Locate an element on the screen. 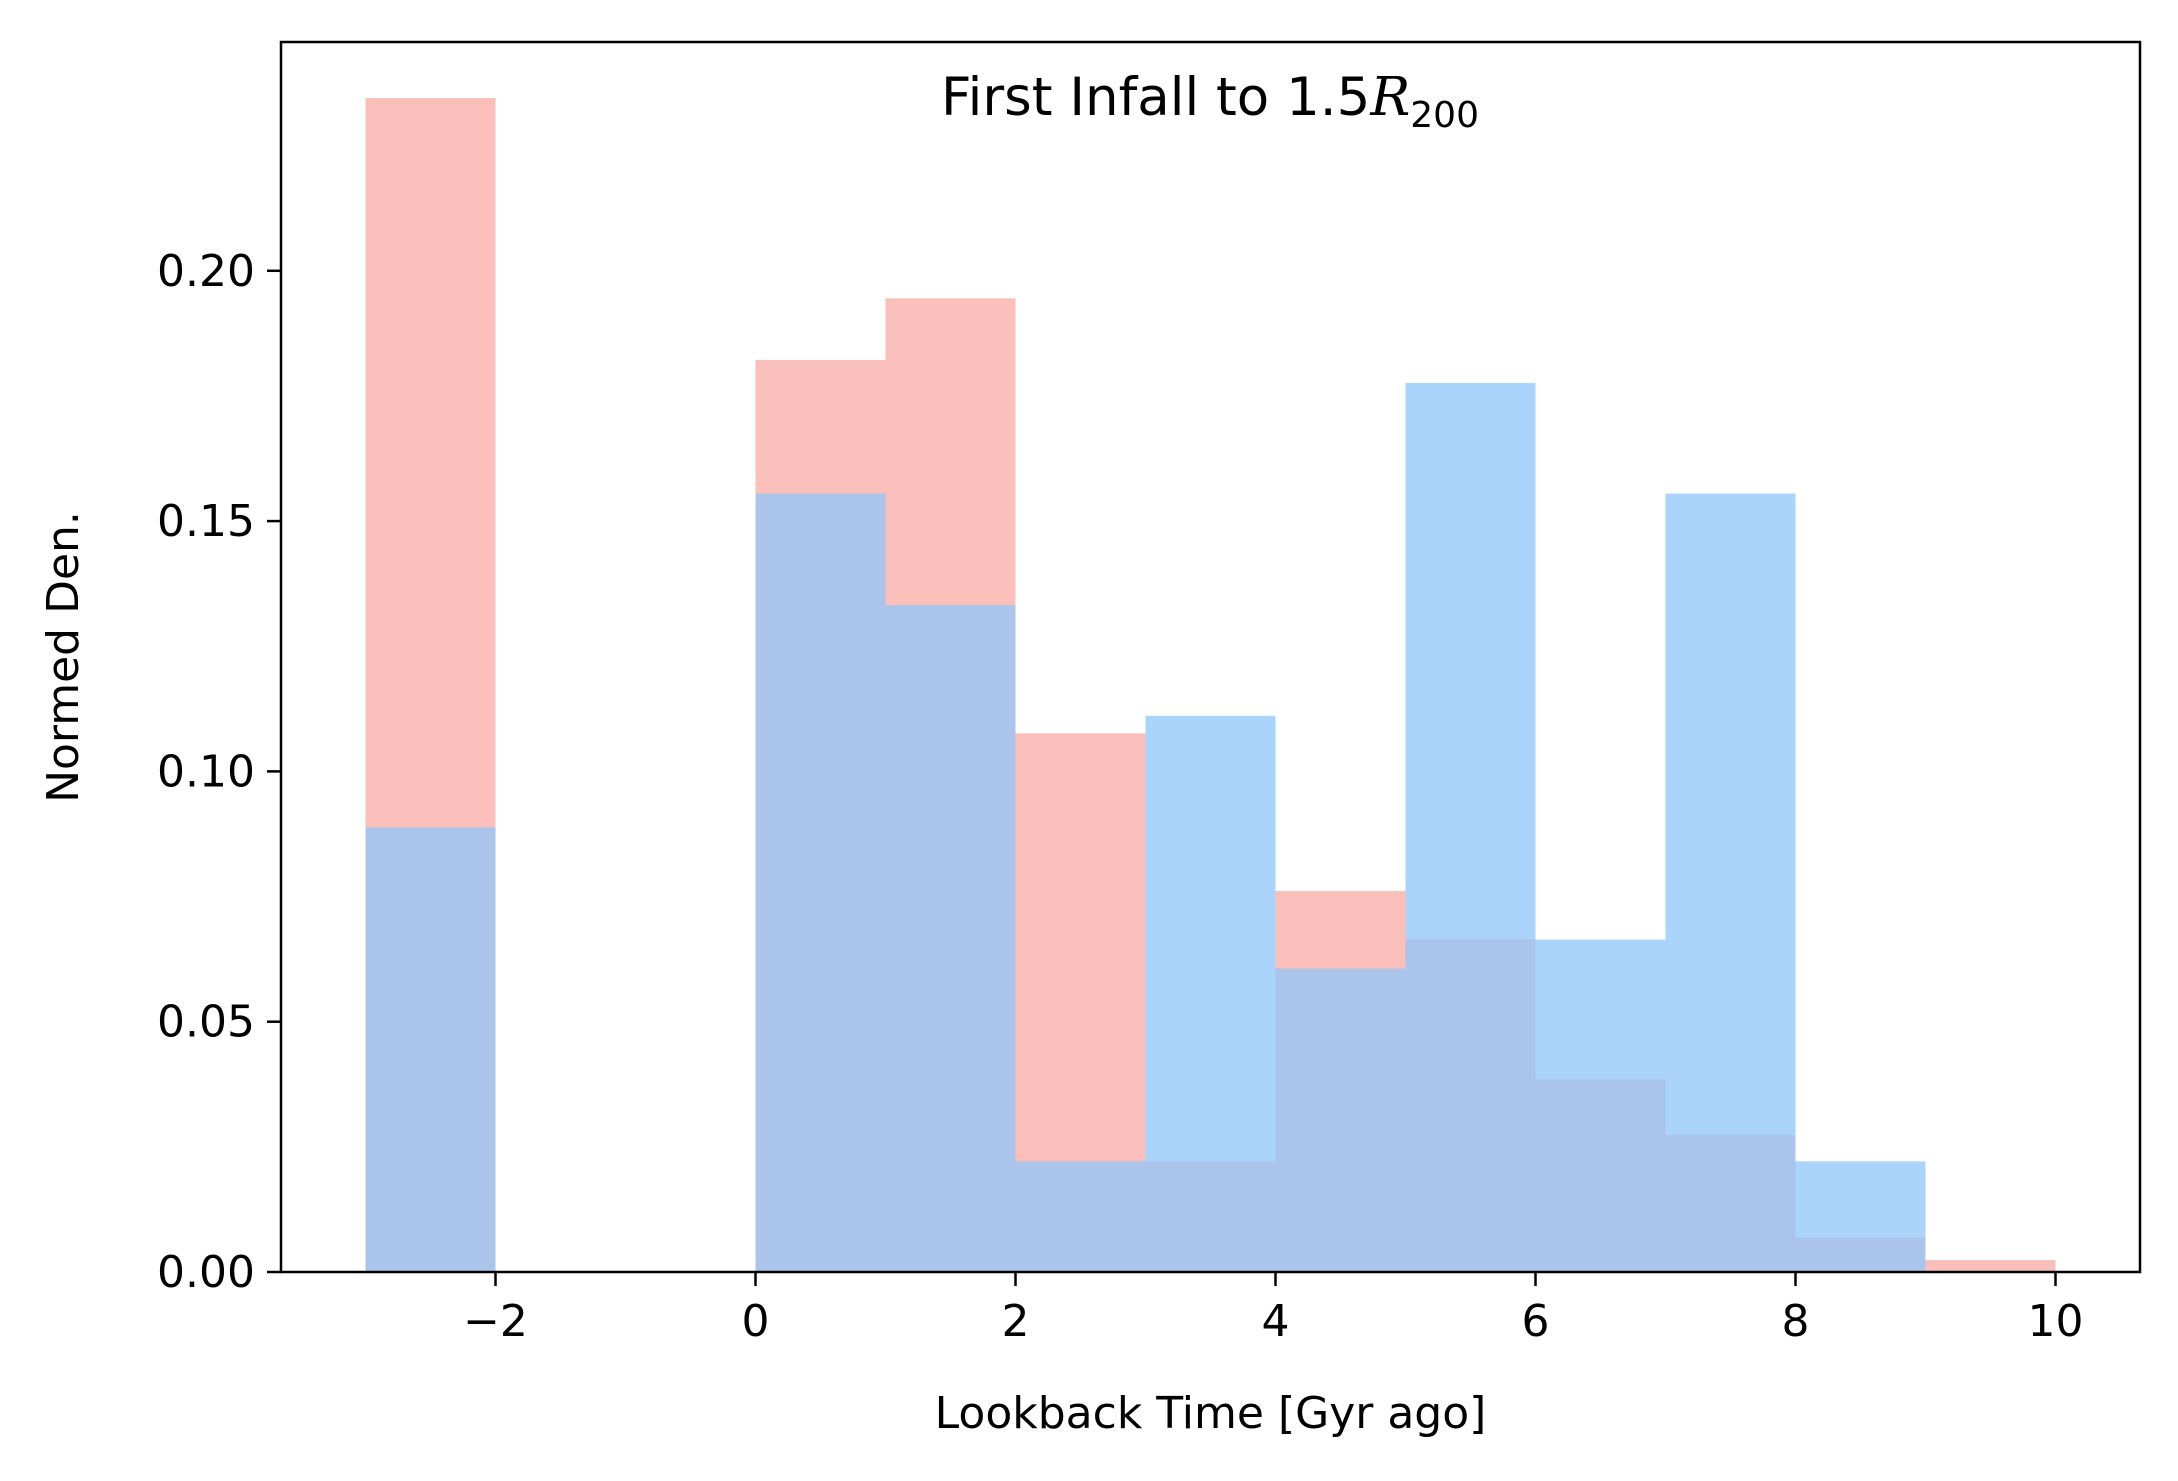 The image size is (2178, 1481). bar-series1-bin13 is located at coordinates (1990, 1265).